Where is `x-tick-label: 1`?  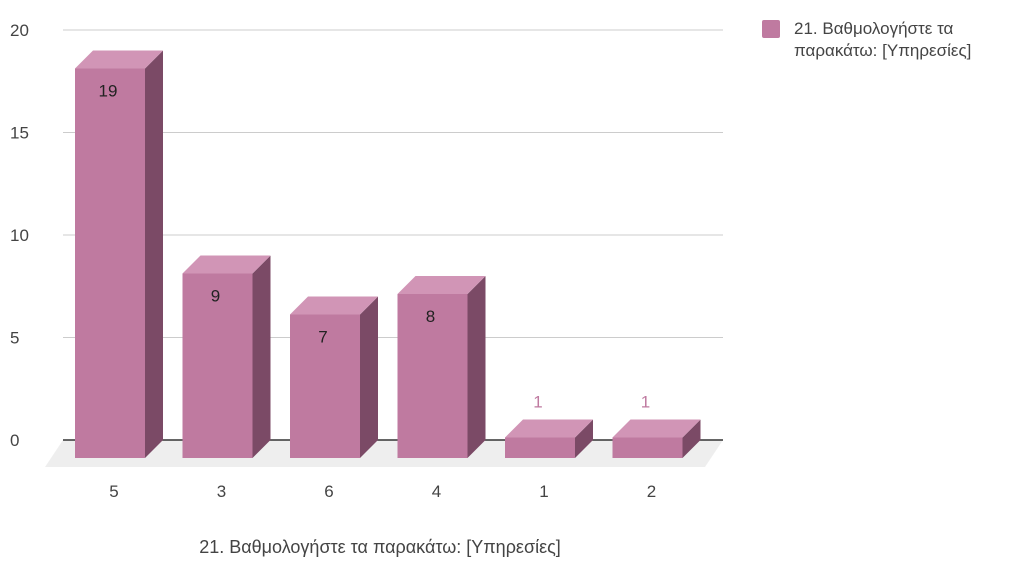 x-tick-label: 1 is located at coordinates (543, 491).